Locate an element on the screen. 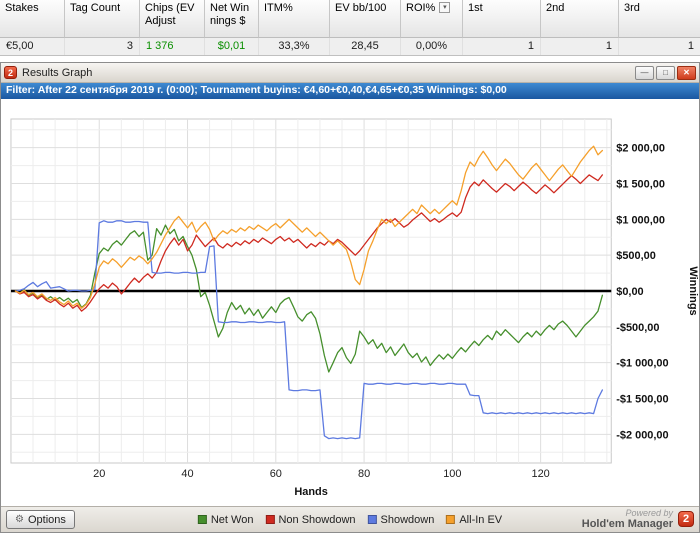  svg-text: Winnings is located at coordinates (693, 290).